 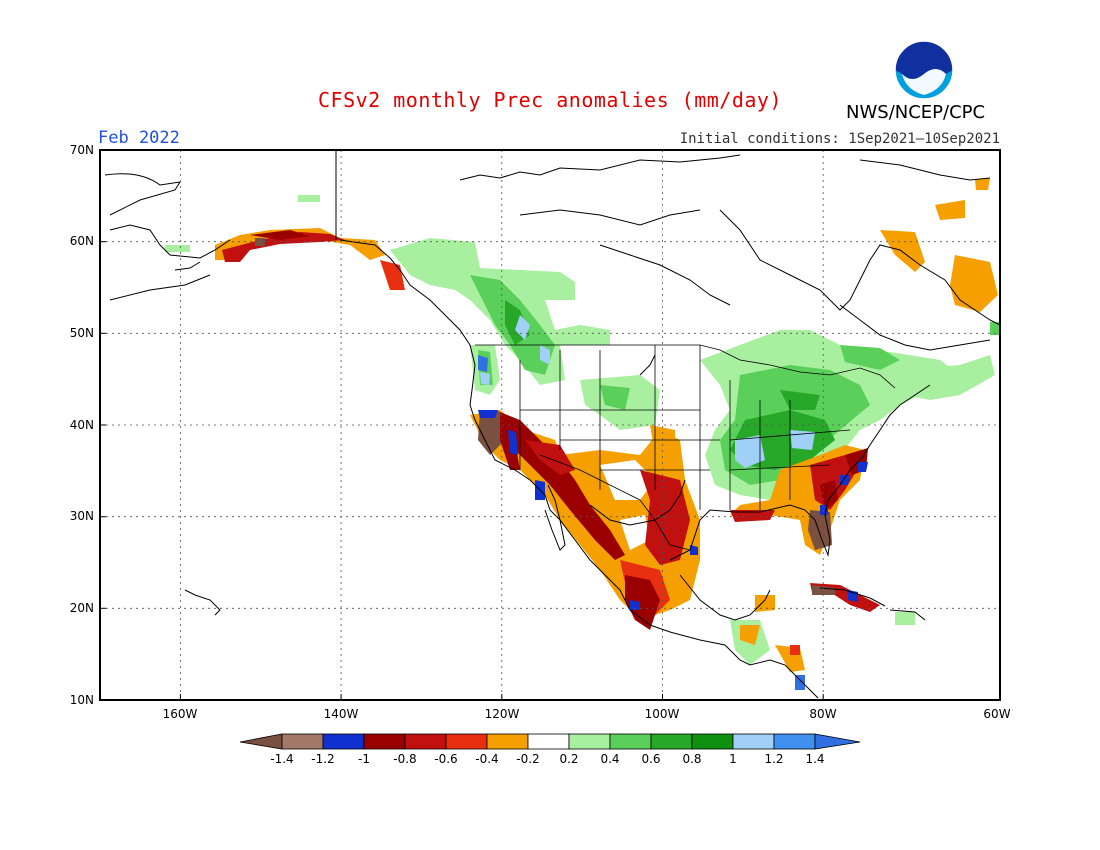 I want to click on lon-label: 80W, so click(x=823, y=714).